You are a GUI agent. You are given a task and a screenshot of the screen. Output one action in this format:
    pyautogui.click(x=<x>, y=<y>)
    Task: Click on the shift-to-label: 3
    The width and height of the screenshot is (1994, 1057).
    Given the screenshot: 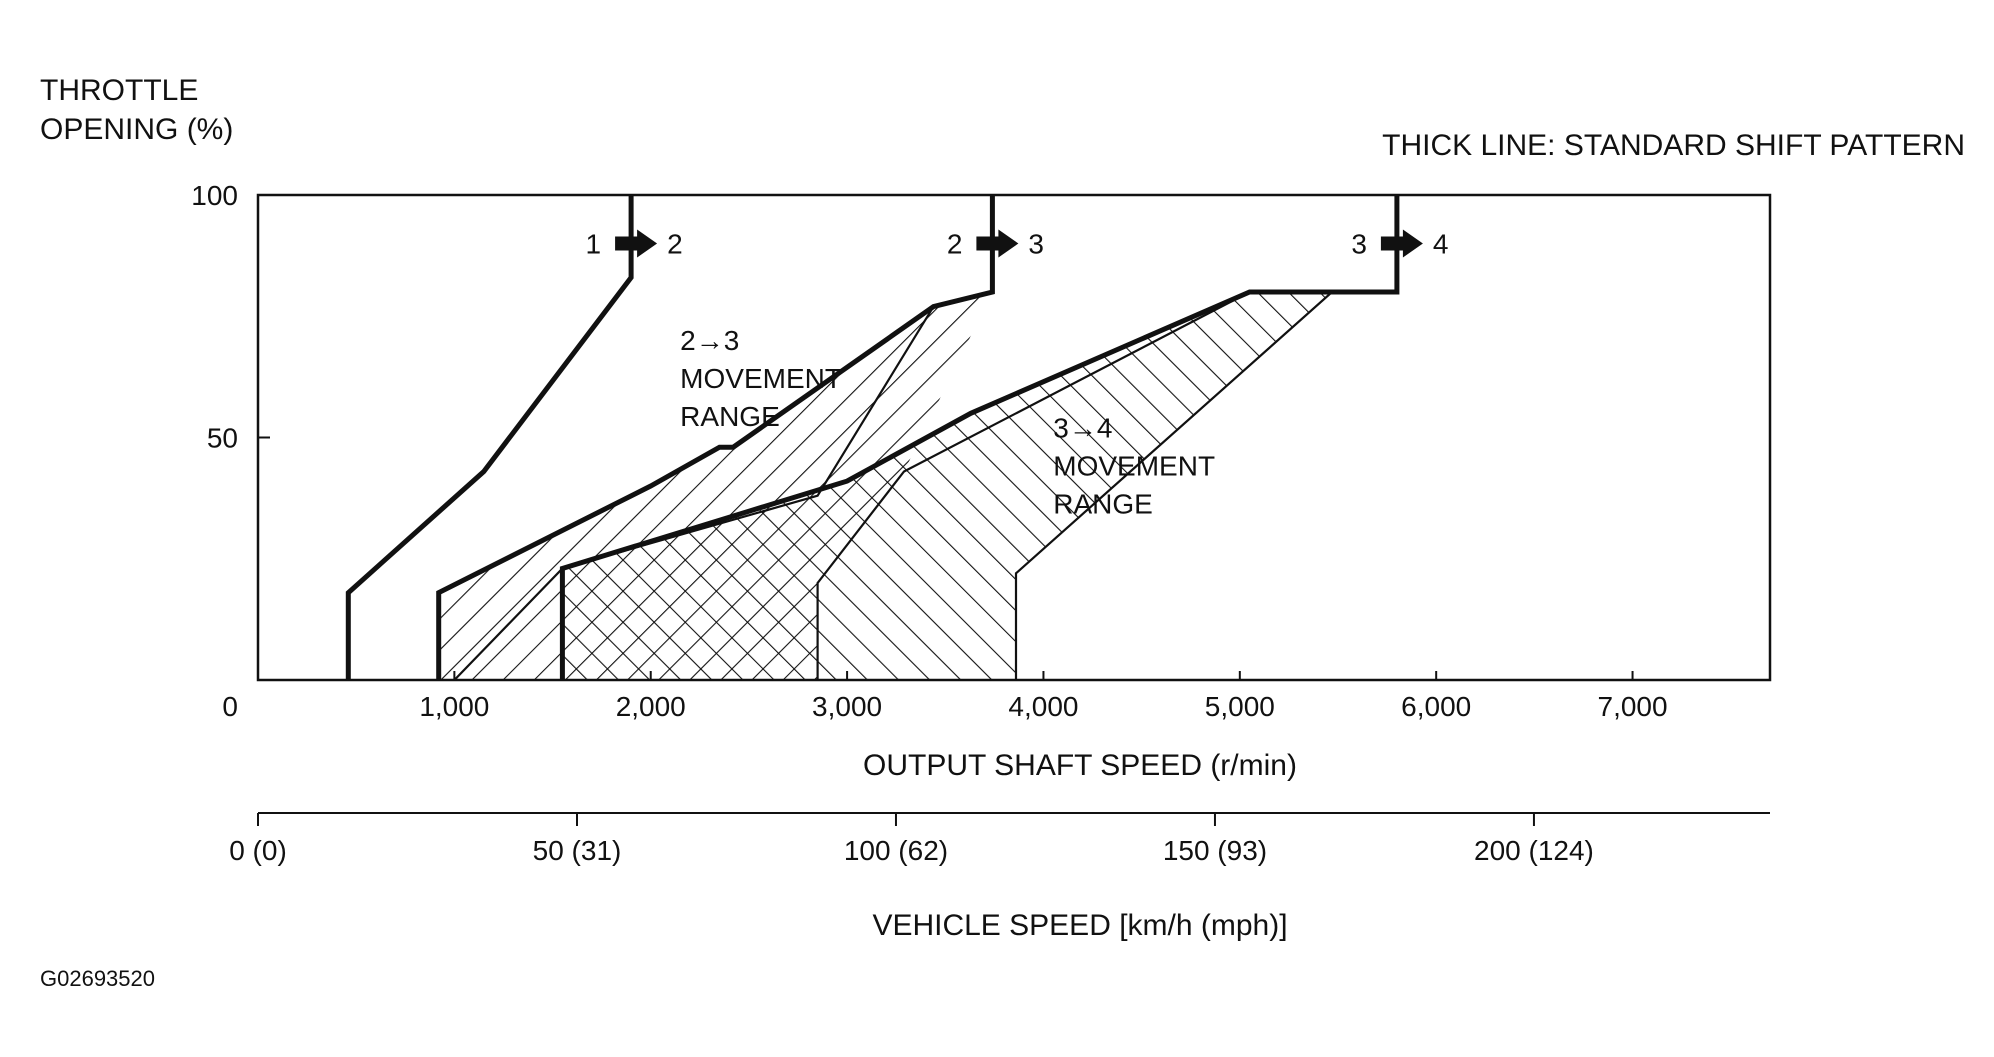 What is the action you would take?
    pyautogui.click(x=1036, y=244)
    